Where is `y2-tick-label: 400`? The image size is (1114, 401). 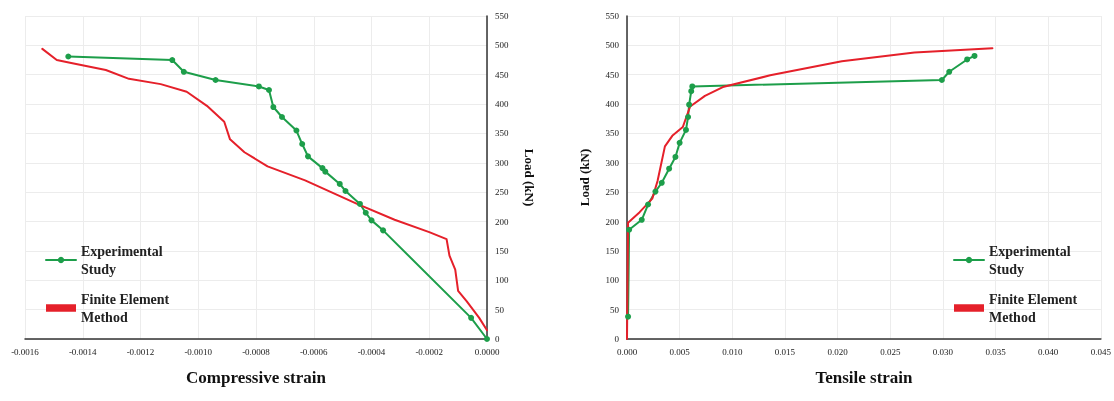
y2-tick-label: 400 is located at coordinates (502, 104).